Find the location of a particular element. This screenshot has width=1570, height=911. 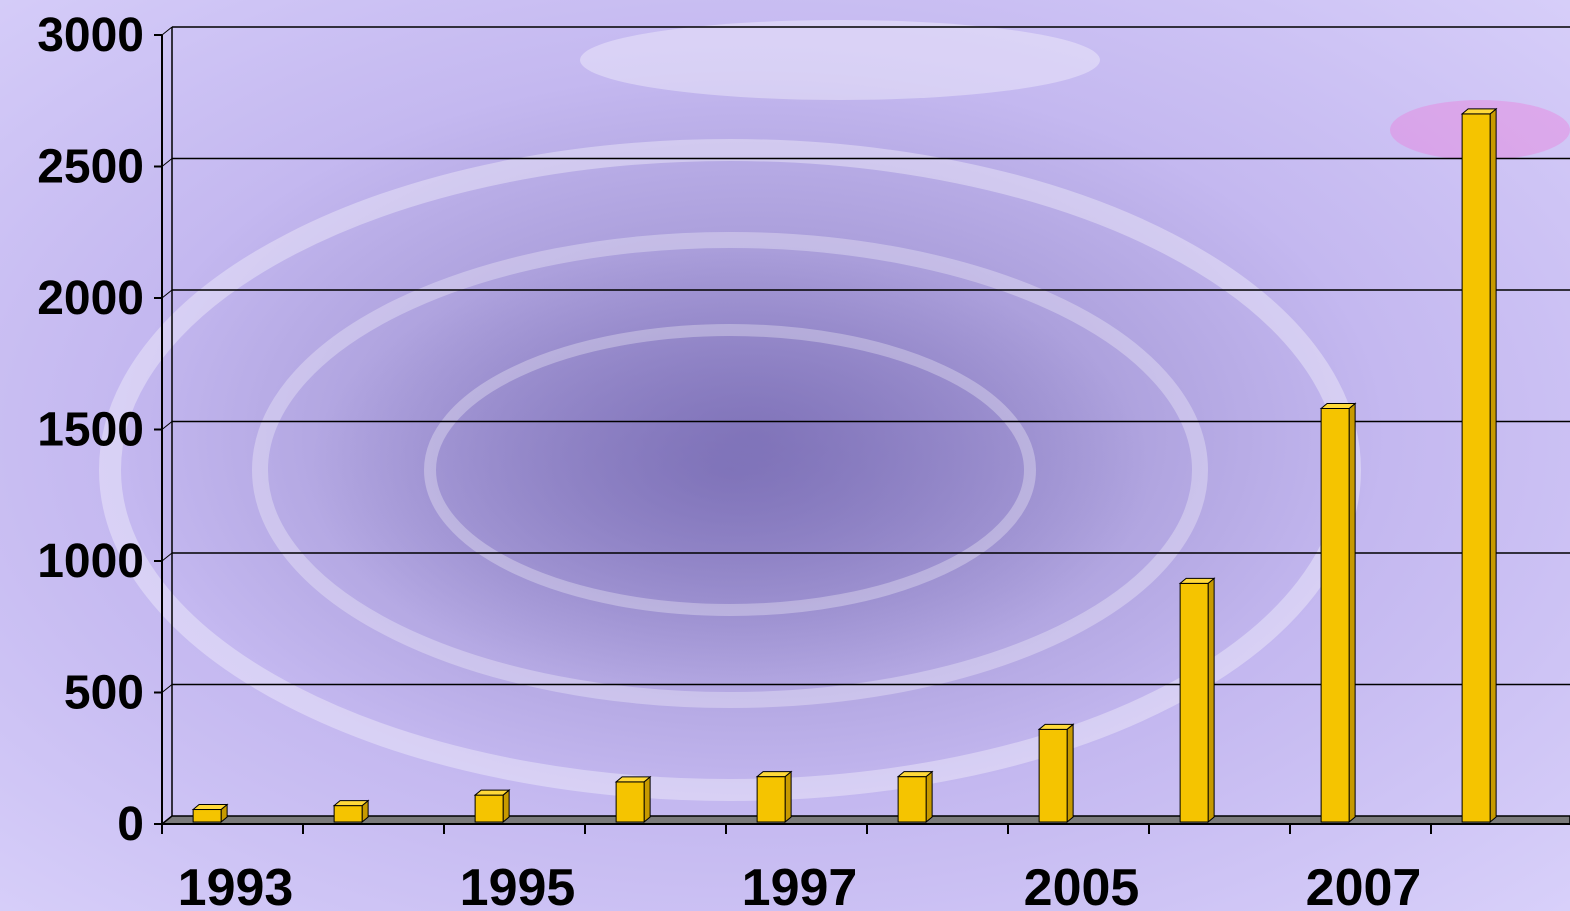

y-tick-labels: 0 500 1000 1500 2000 2500 3000 is located at coordinates (90, 430).